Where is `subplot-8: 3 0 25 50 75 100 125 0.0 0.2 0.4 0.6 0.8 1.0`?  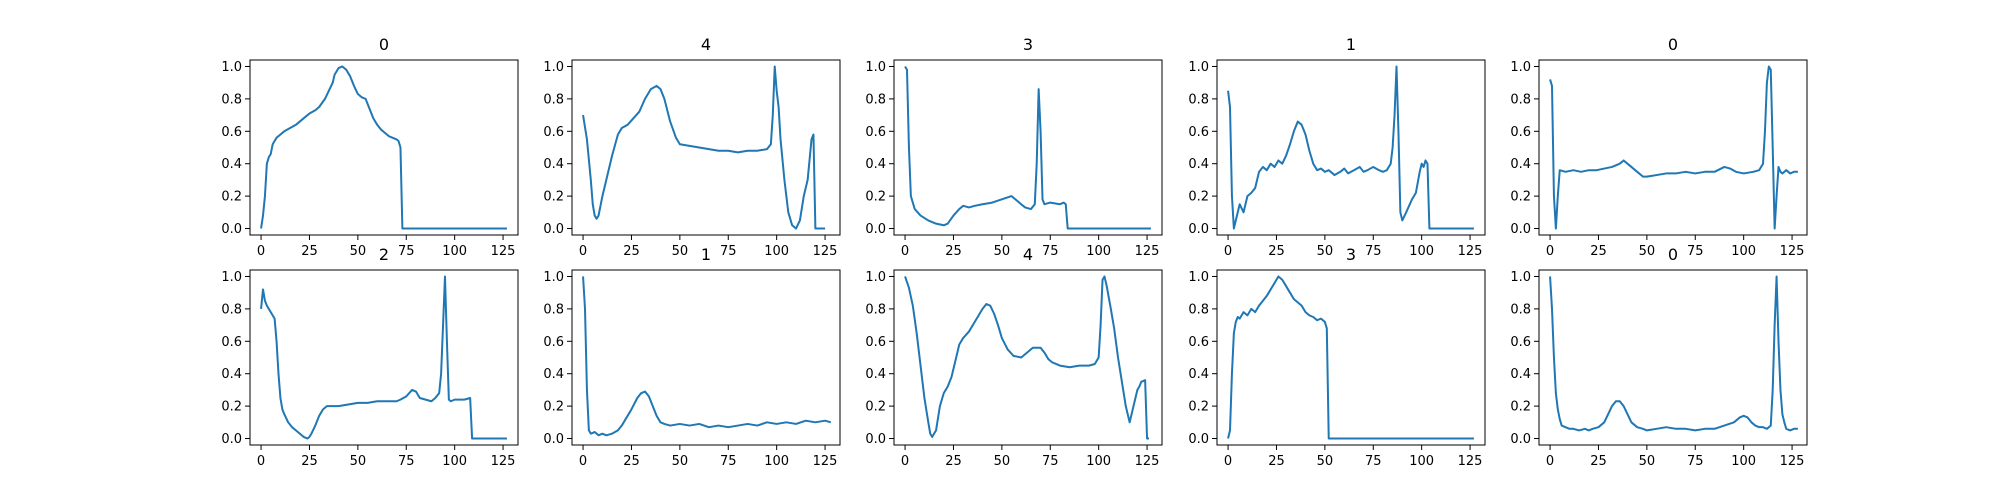
subplot-8: 3 0 25 50 75 100 125 0.0 0.2 0.4 0.6 0.8 1.0 is located at coordinates (1337, 357).